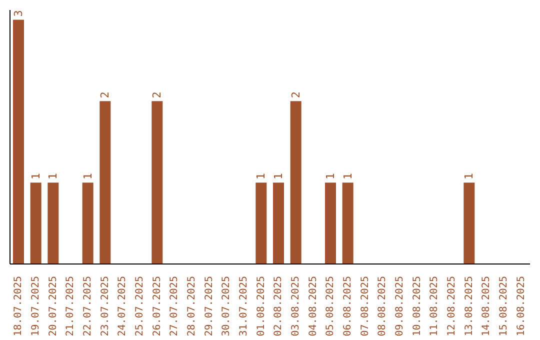 The height and width of the screenshot is (340, 540). Describe the element at coordinates (88, 306) in the screenshot. I see `x-tick-label: 22.07.2025` at that location.